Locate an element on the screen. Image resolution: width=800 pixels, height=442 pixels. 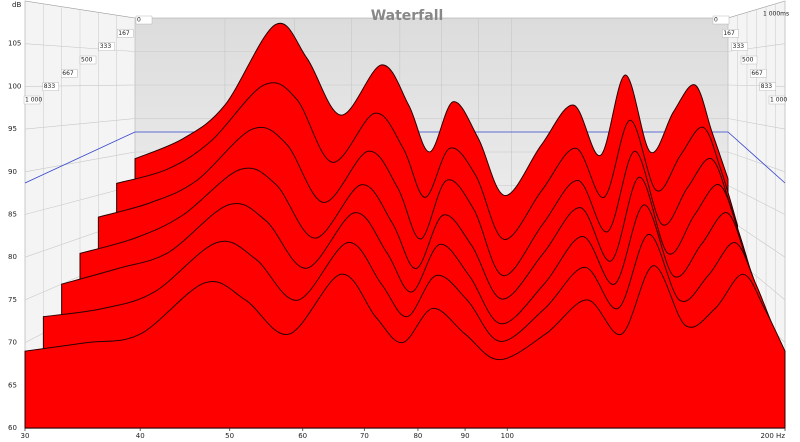
y-tick-label: 80 is located at coordinates (12, 257).